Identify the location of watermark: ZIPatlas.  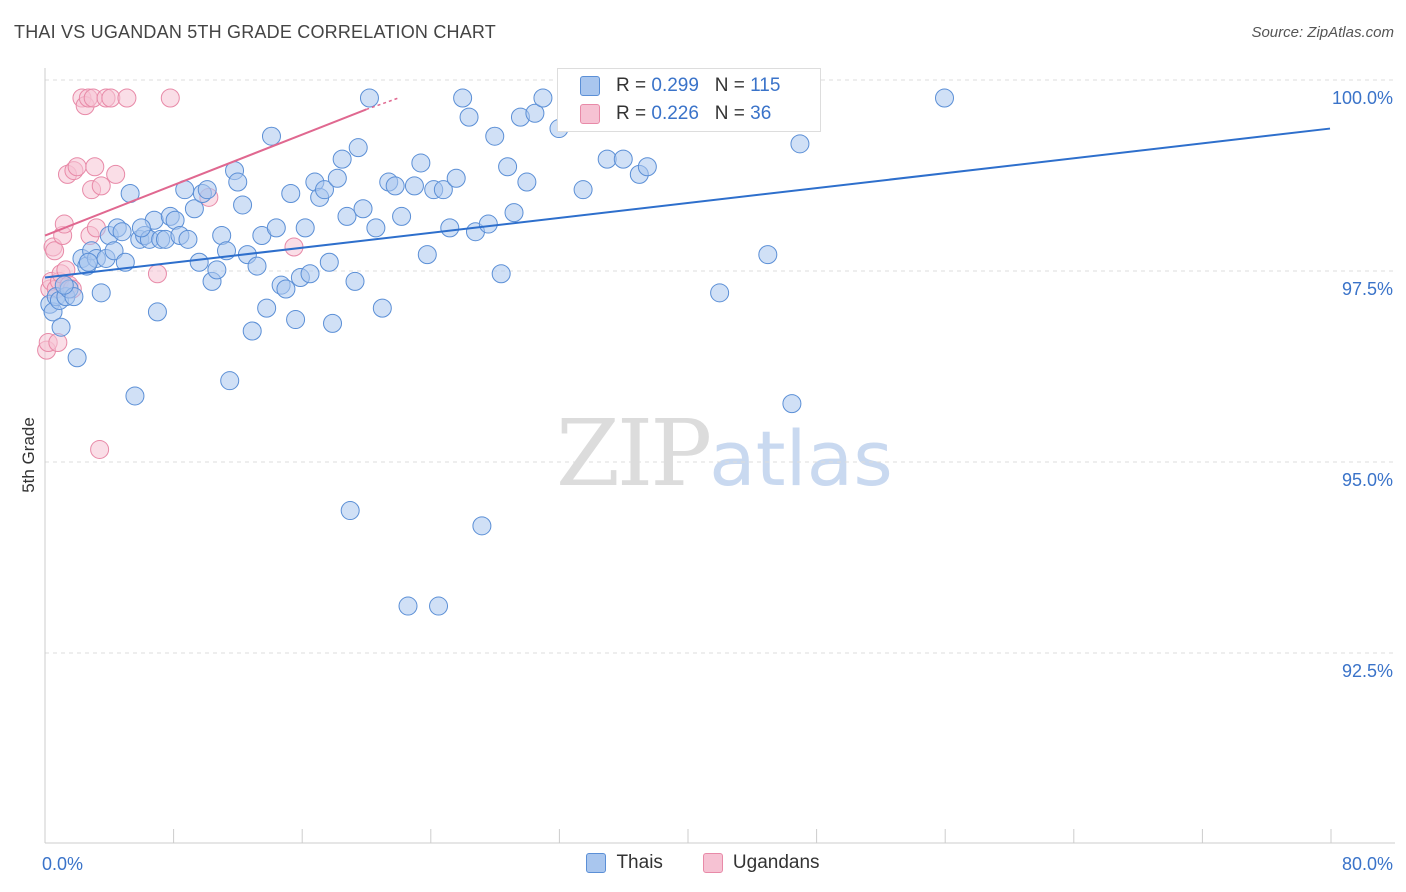
(724, 453).